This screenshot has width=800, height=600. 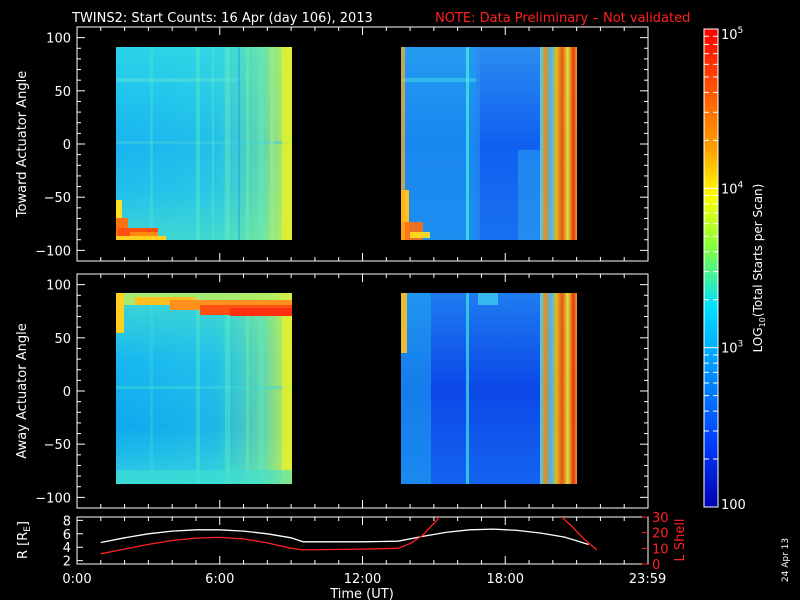 I want to click on away-ytick-label: 0, so click(x=67, y=392).